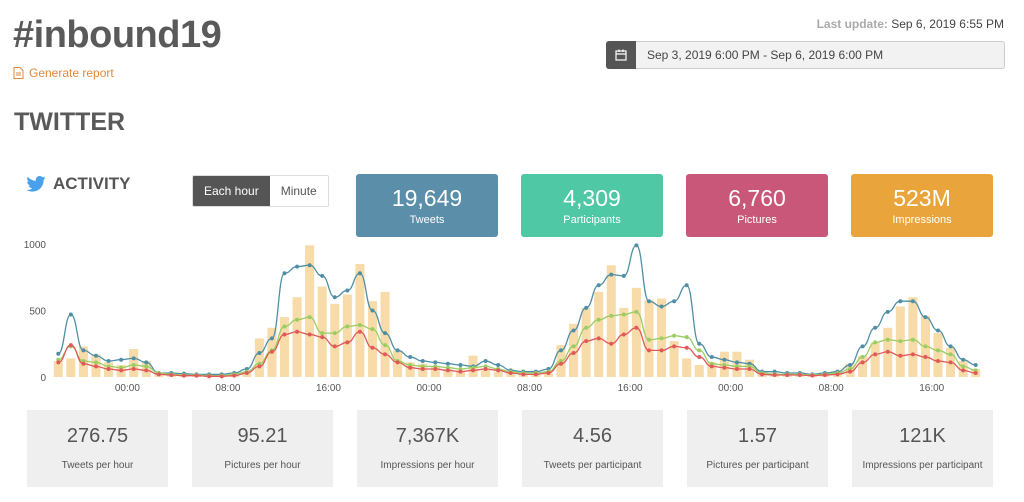 This screenshot has width=1024, height=502. I want to click on impressions-value: 523M, so click(922, 198).